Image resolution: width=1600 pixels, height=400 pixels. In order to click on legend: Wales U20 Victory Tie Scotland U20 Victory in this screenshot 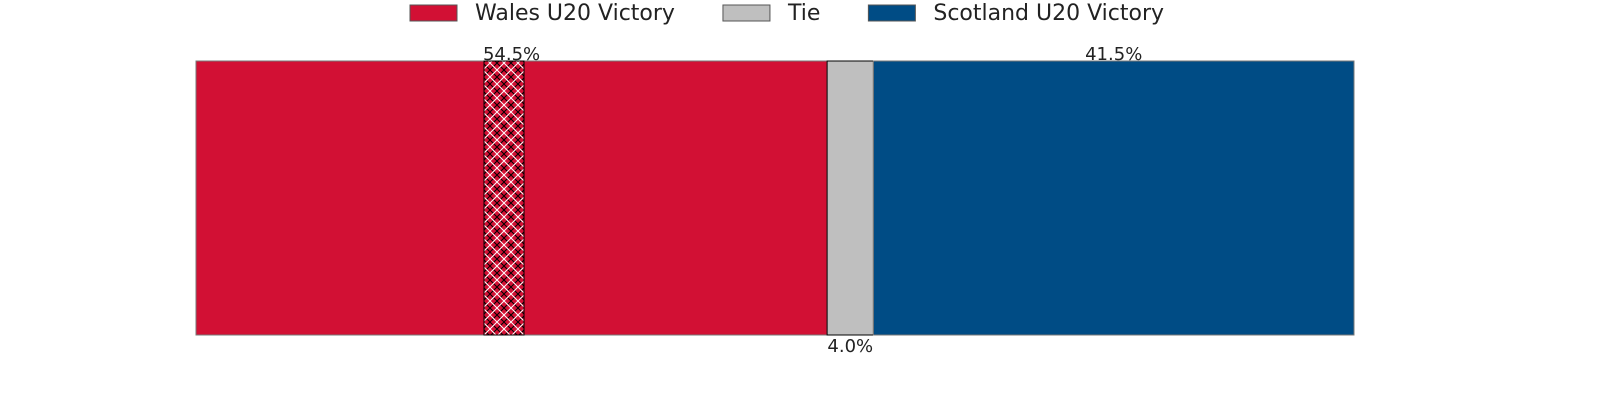, I will do `click(786, 13)`.